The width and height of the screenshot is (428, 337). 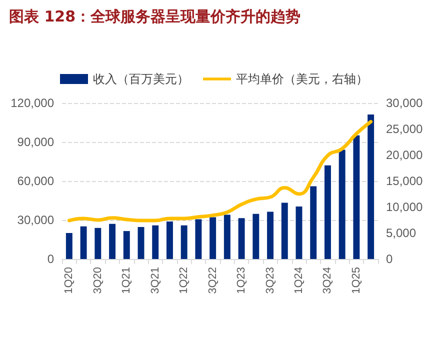 I want to click on x-tick-label: 3Q21, so click(x=155, y=280).